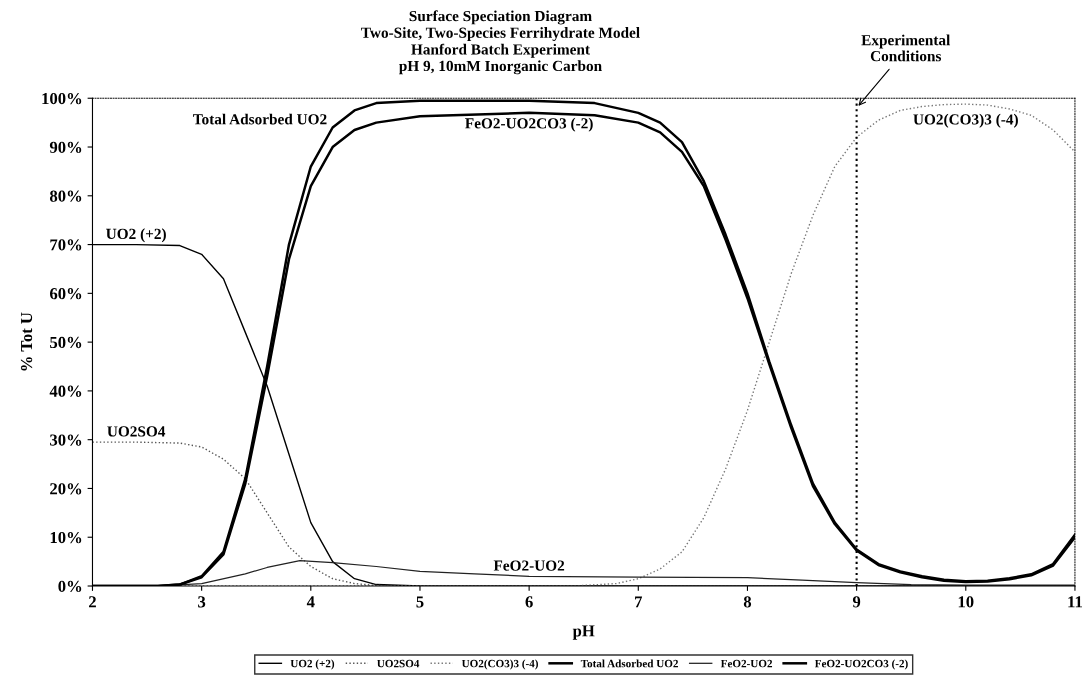 This screenshot has width=1088, height=687. I want to click on legend-label: UO2SO4, so click(398, 663).